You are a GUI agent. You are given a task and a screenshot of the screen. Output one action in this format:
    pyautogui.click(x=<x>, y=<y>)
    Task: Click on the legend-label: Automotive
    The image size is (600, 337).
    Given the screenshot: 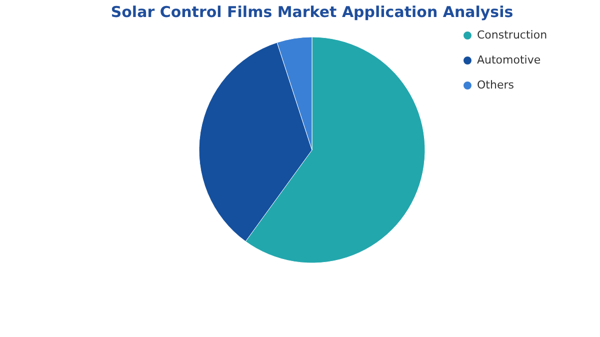 What is the action you would take?
    pyautogui.click(x=509, y=60)
    